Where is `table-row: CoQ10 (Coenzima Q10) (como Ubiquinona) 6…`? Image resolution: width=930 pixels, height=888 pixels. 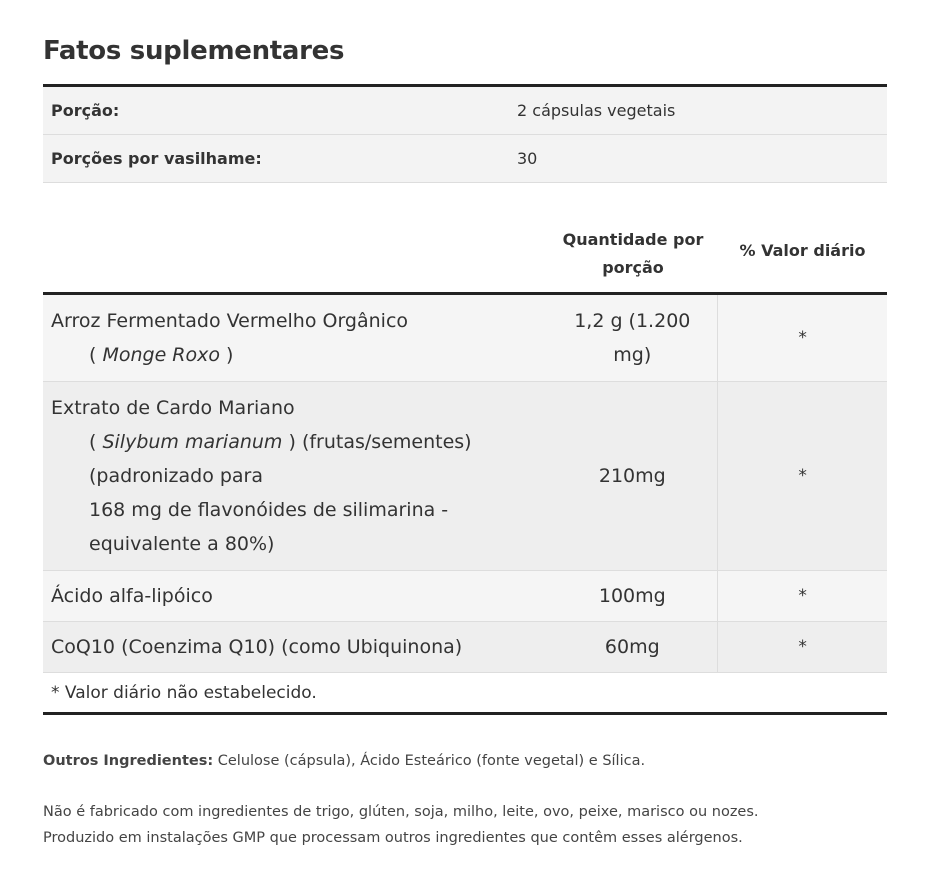 table-row: CoQ10 (Coenzima Q10) (como Ubiquinona) 6… is located at coordinates (465, 647).